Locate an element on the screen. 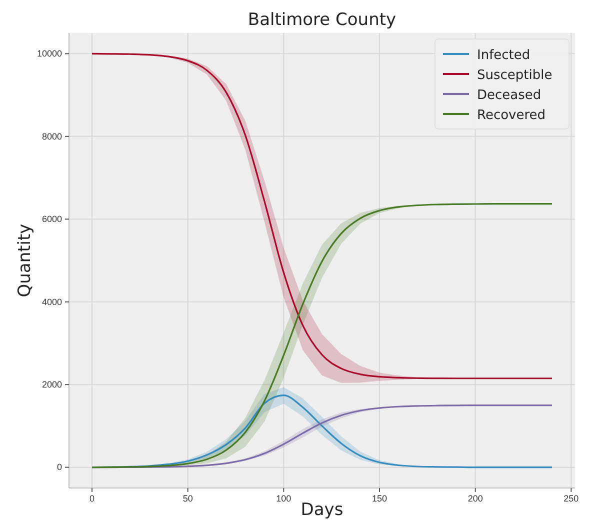 The image size is (590, 521). legend-label: Recovered is located at coordinates (511, 115).